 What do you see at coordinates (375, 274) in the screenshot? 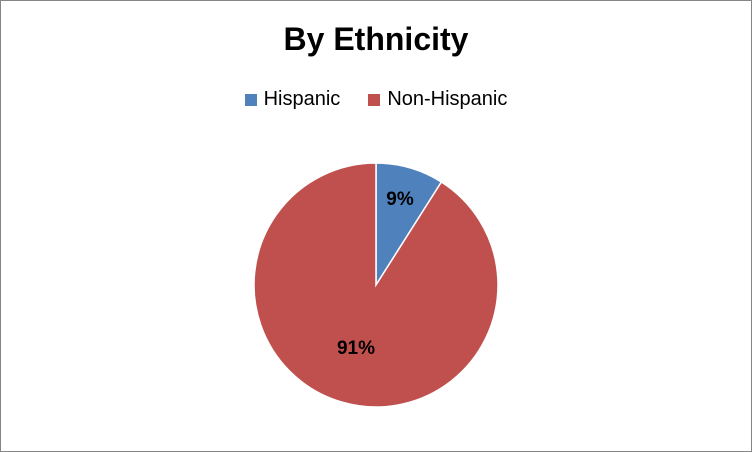
I see `pie-data-labels: 9% 91%` at bounding box center [375, 274].